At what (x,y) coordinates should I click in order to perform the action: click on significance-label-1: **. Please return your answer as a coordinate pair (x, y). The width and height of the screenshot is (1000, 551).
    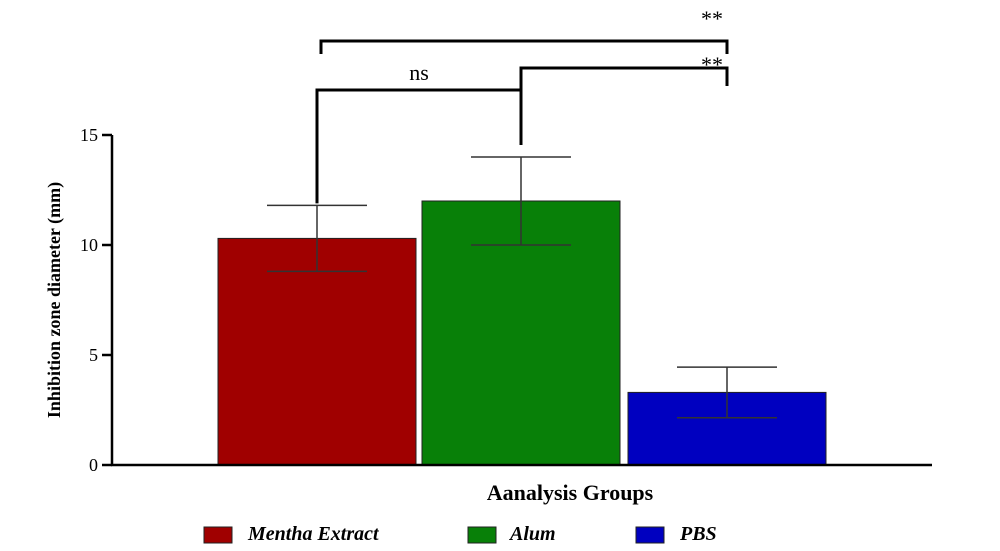
    Looking at the image, I should click on (712, 64).